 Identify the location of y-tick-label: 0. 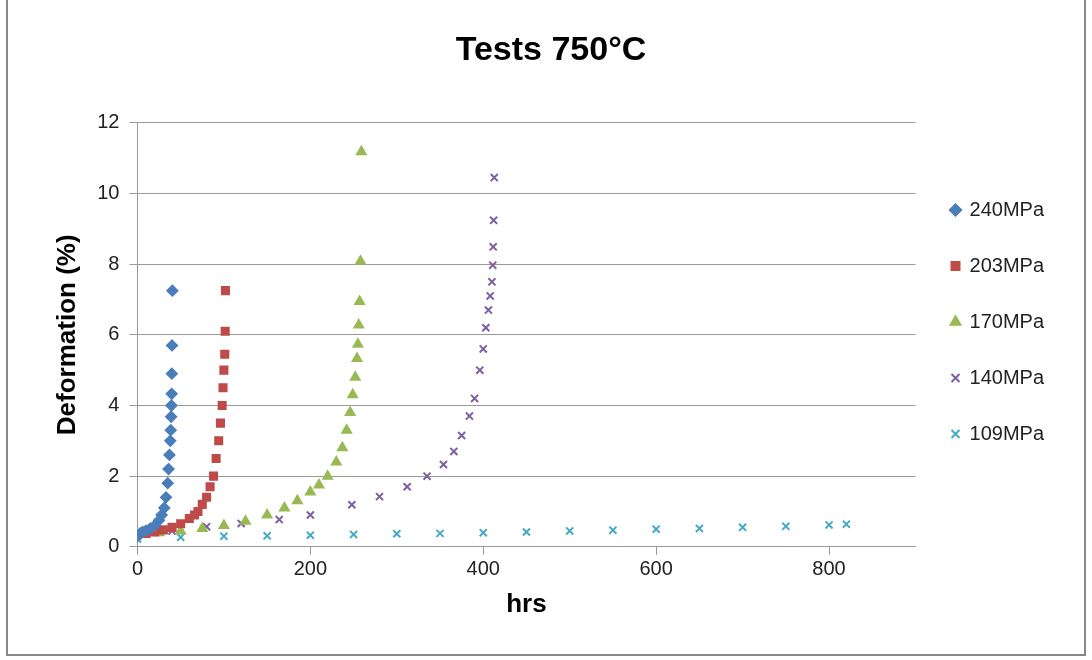
(114, 545).